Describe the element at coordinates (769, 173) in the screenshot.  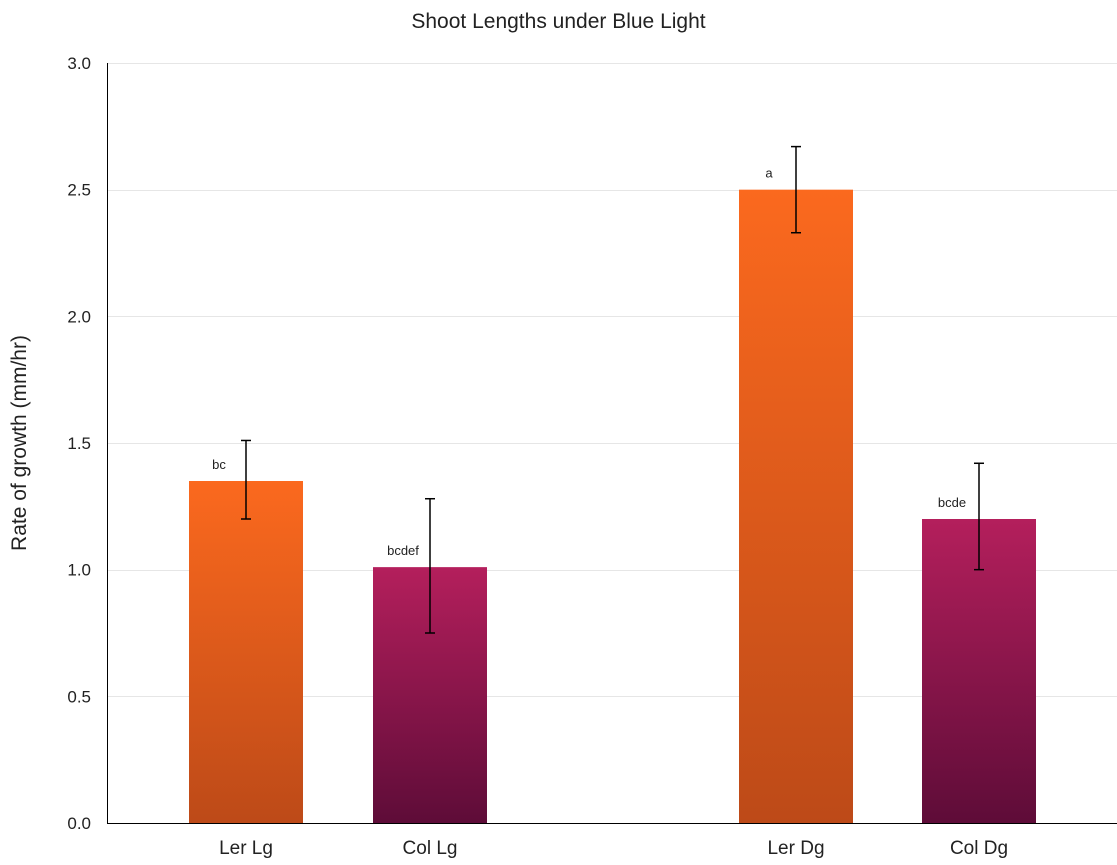
I see `data-annotation: a` at that location.